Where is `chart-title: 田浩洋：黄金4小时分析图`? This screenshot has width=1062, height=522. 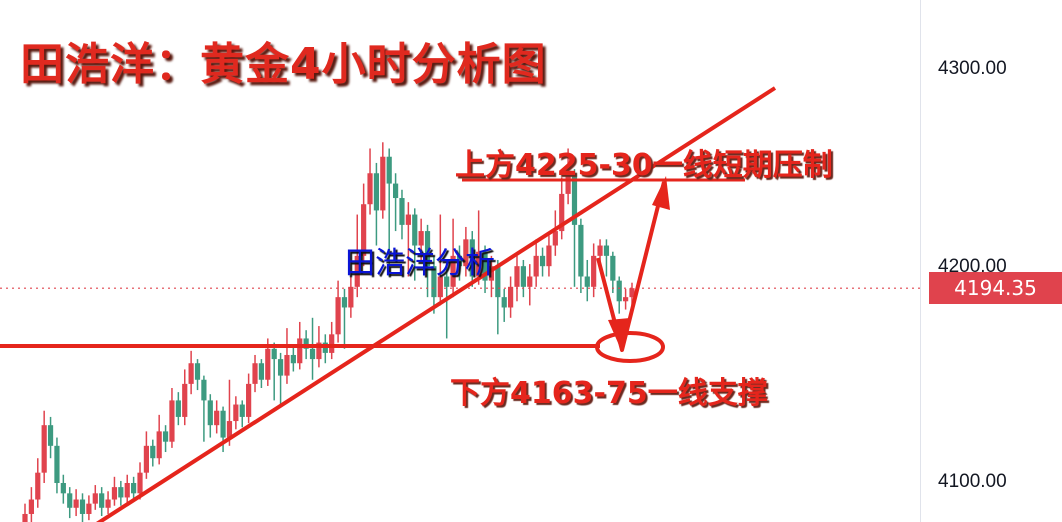 chart-title: 田浩洋：黄金4小时分析图 is located at coordinates (283, 64).